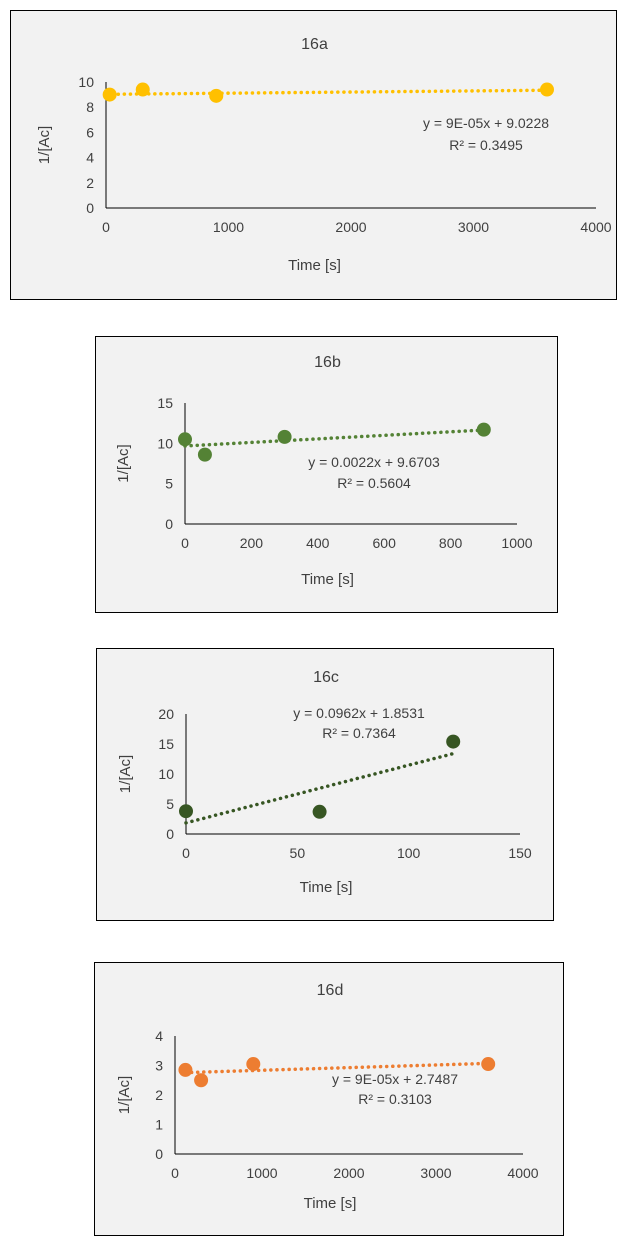 The width and height of the screenshot is (627, 1237). I want to click on x-tick-label: 600, so click(385, 543).